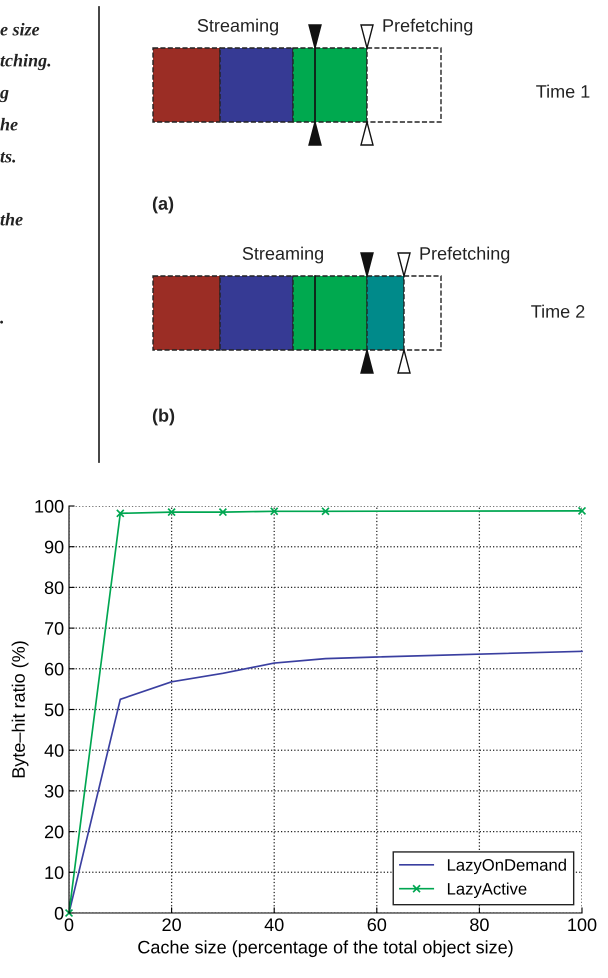  Describe the element at coordinates (479, 925) in the screenshot. I see `x-tick-label: 80` at that location.